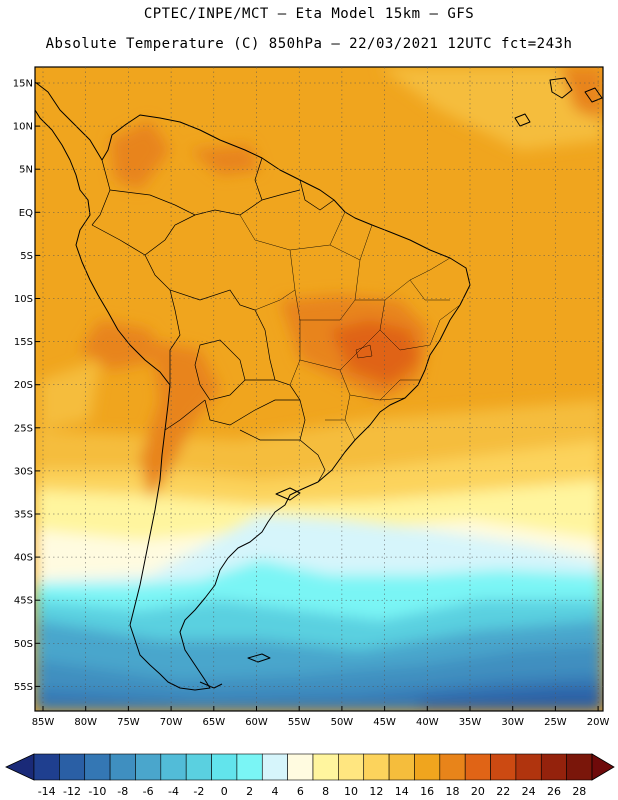  What do you see at coordinates (554, 791) in the screenshot?
I see `colorbar-label: 26` at bounding box center [554, 791].